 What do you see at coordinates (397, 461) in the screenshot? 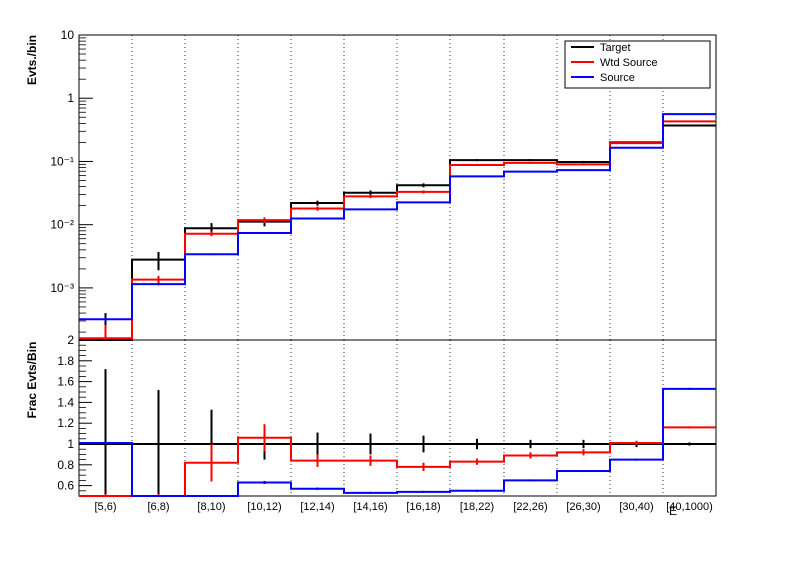
I see `bottom-wtd-source-step` at bounding box center [397, 461].